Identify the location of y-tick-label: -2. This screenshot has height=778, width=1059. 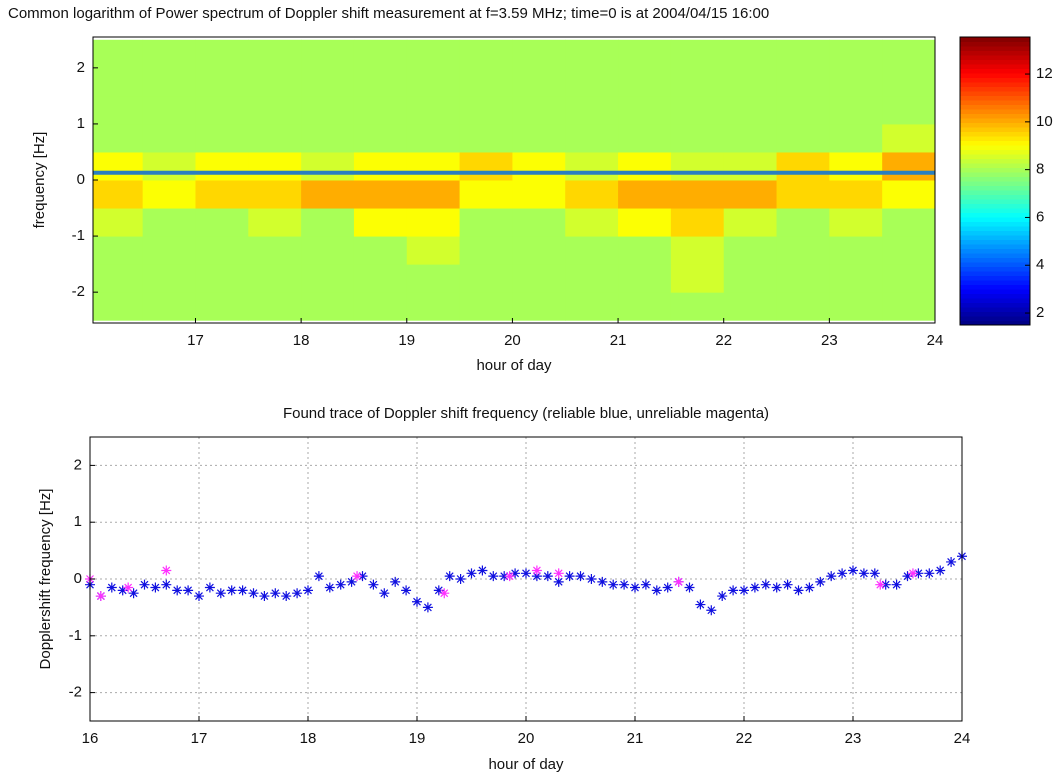
(75, 692).